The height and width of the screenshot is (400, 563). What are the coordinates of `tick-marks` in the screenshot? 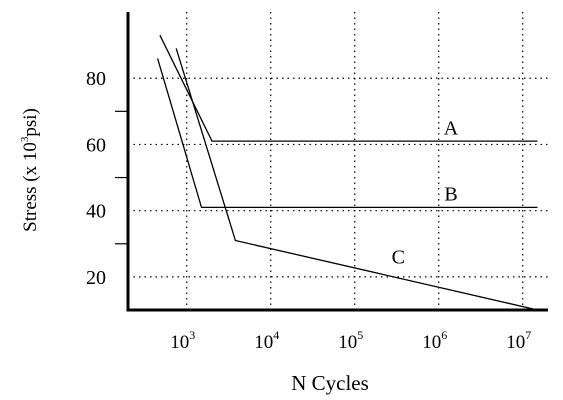 It's located at (121, 177).